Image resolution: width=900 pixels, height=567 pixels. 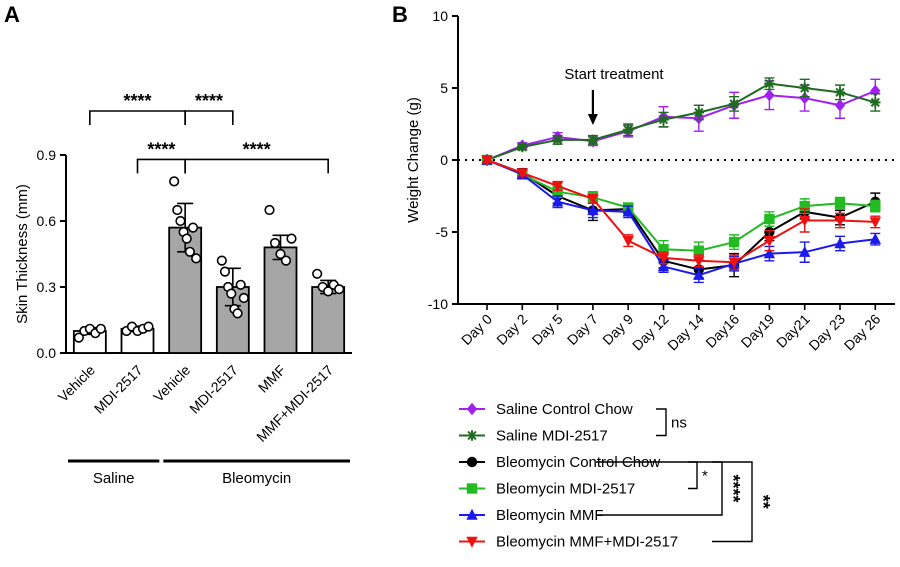 I want to click on x-tick-label: Day 7, so click(x=582, y=329).